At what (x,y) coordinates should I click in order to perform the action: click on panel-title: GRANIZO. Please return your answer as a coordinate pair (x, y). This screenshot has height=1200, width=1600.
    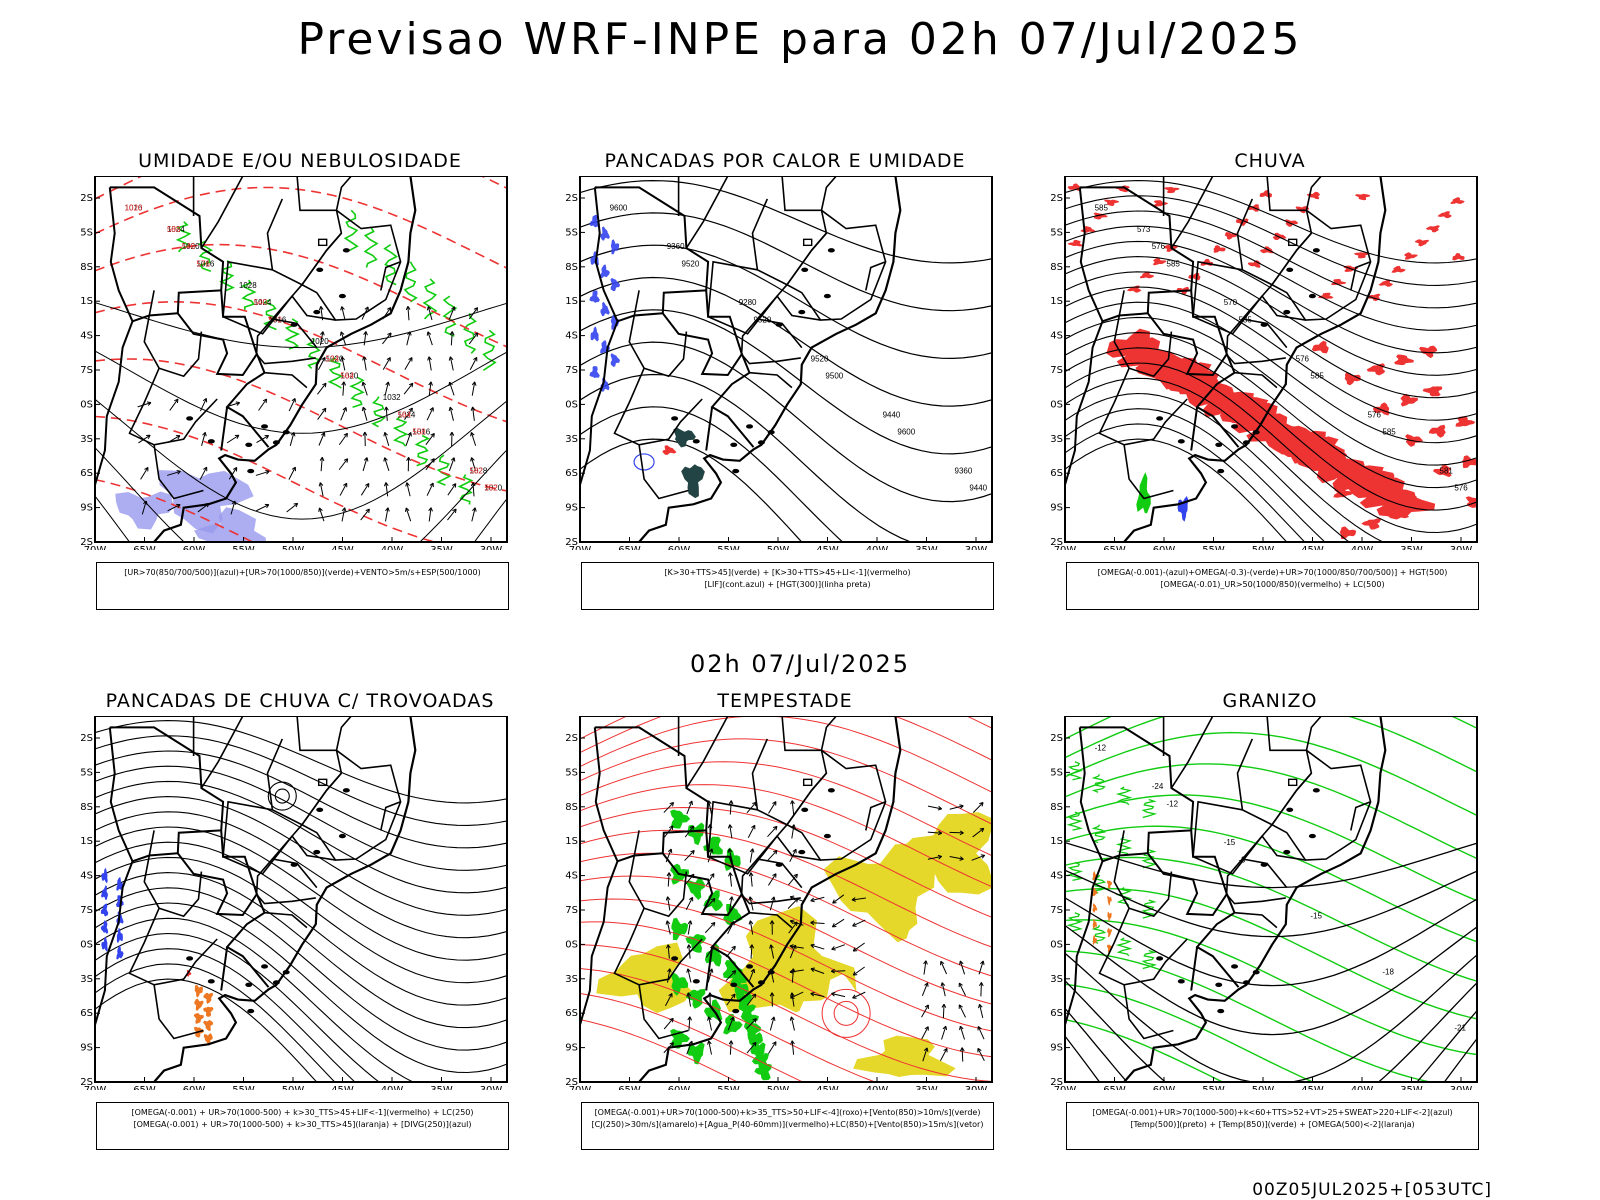
    Looking at the image, I should click on (1270, 701).